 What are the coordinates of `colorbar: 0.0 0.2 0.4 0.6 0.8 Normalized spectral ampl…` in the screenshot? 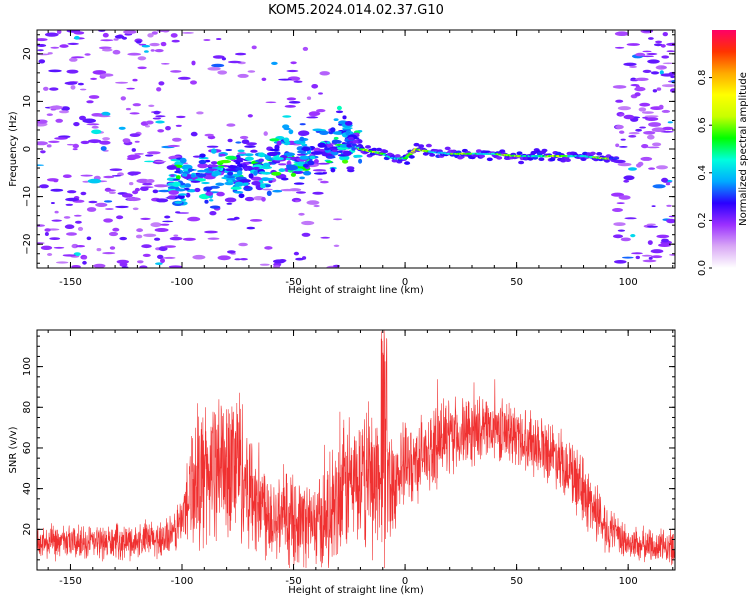 It's located at (723, 153).